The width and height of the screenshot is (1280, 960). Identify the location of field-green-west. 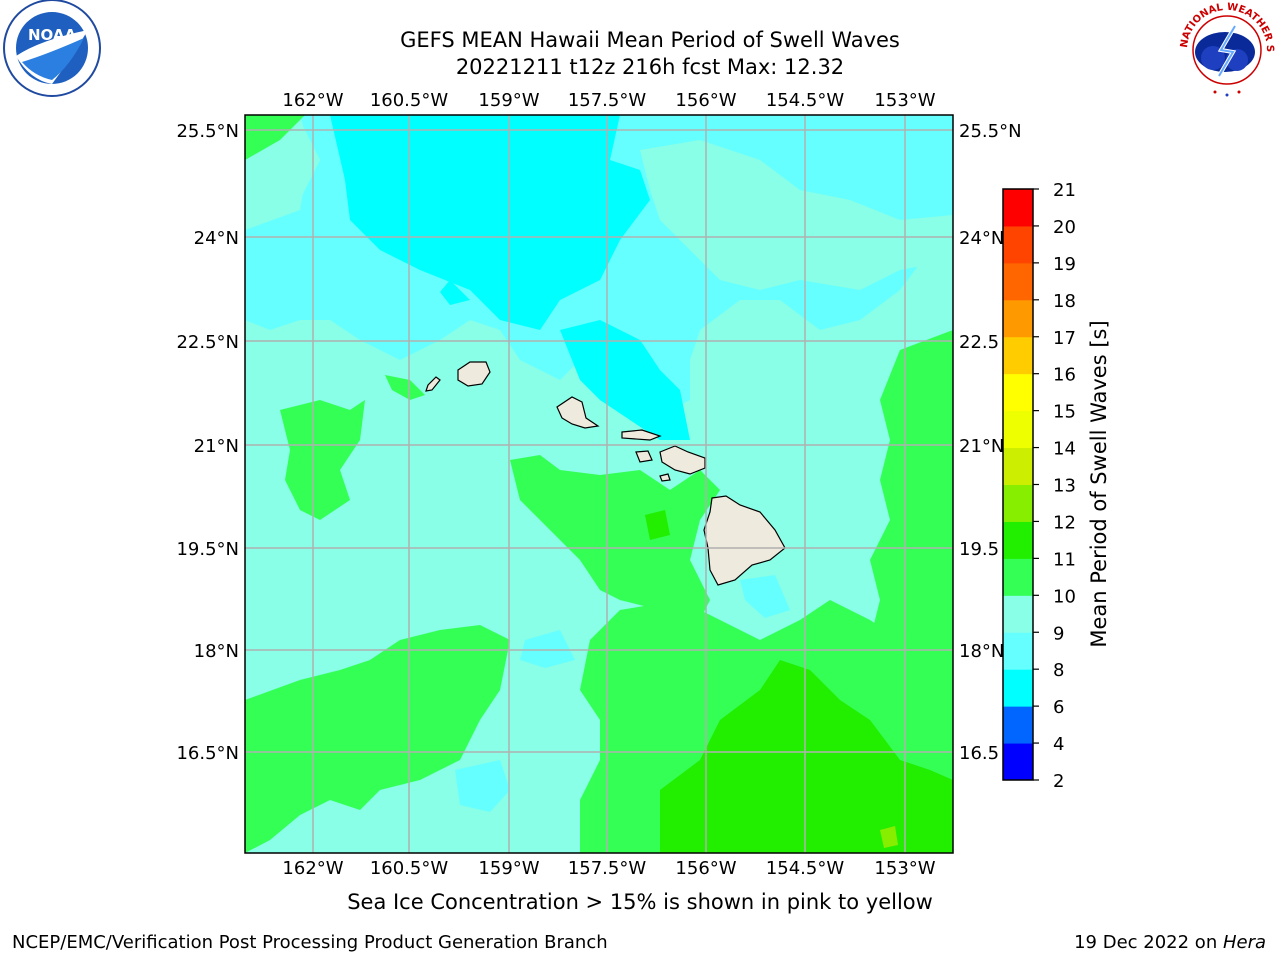
(322, 460).